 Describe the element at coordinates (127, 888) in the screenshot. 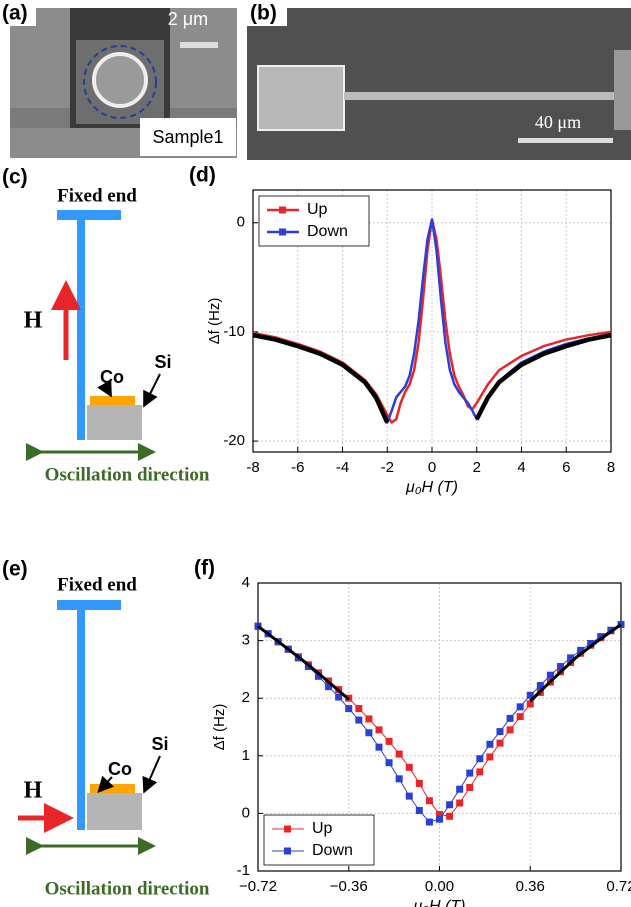

I see `oscillation-label: Oscillation direction` at that location.